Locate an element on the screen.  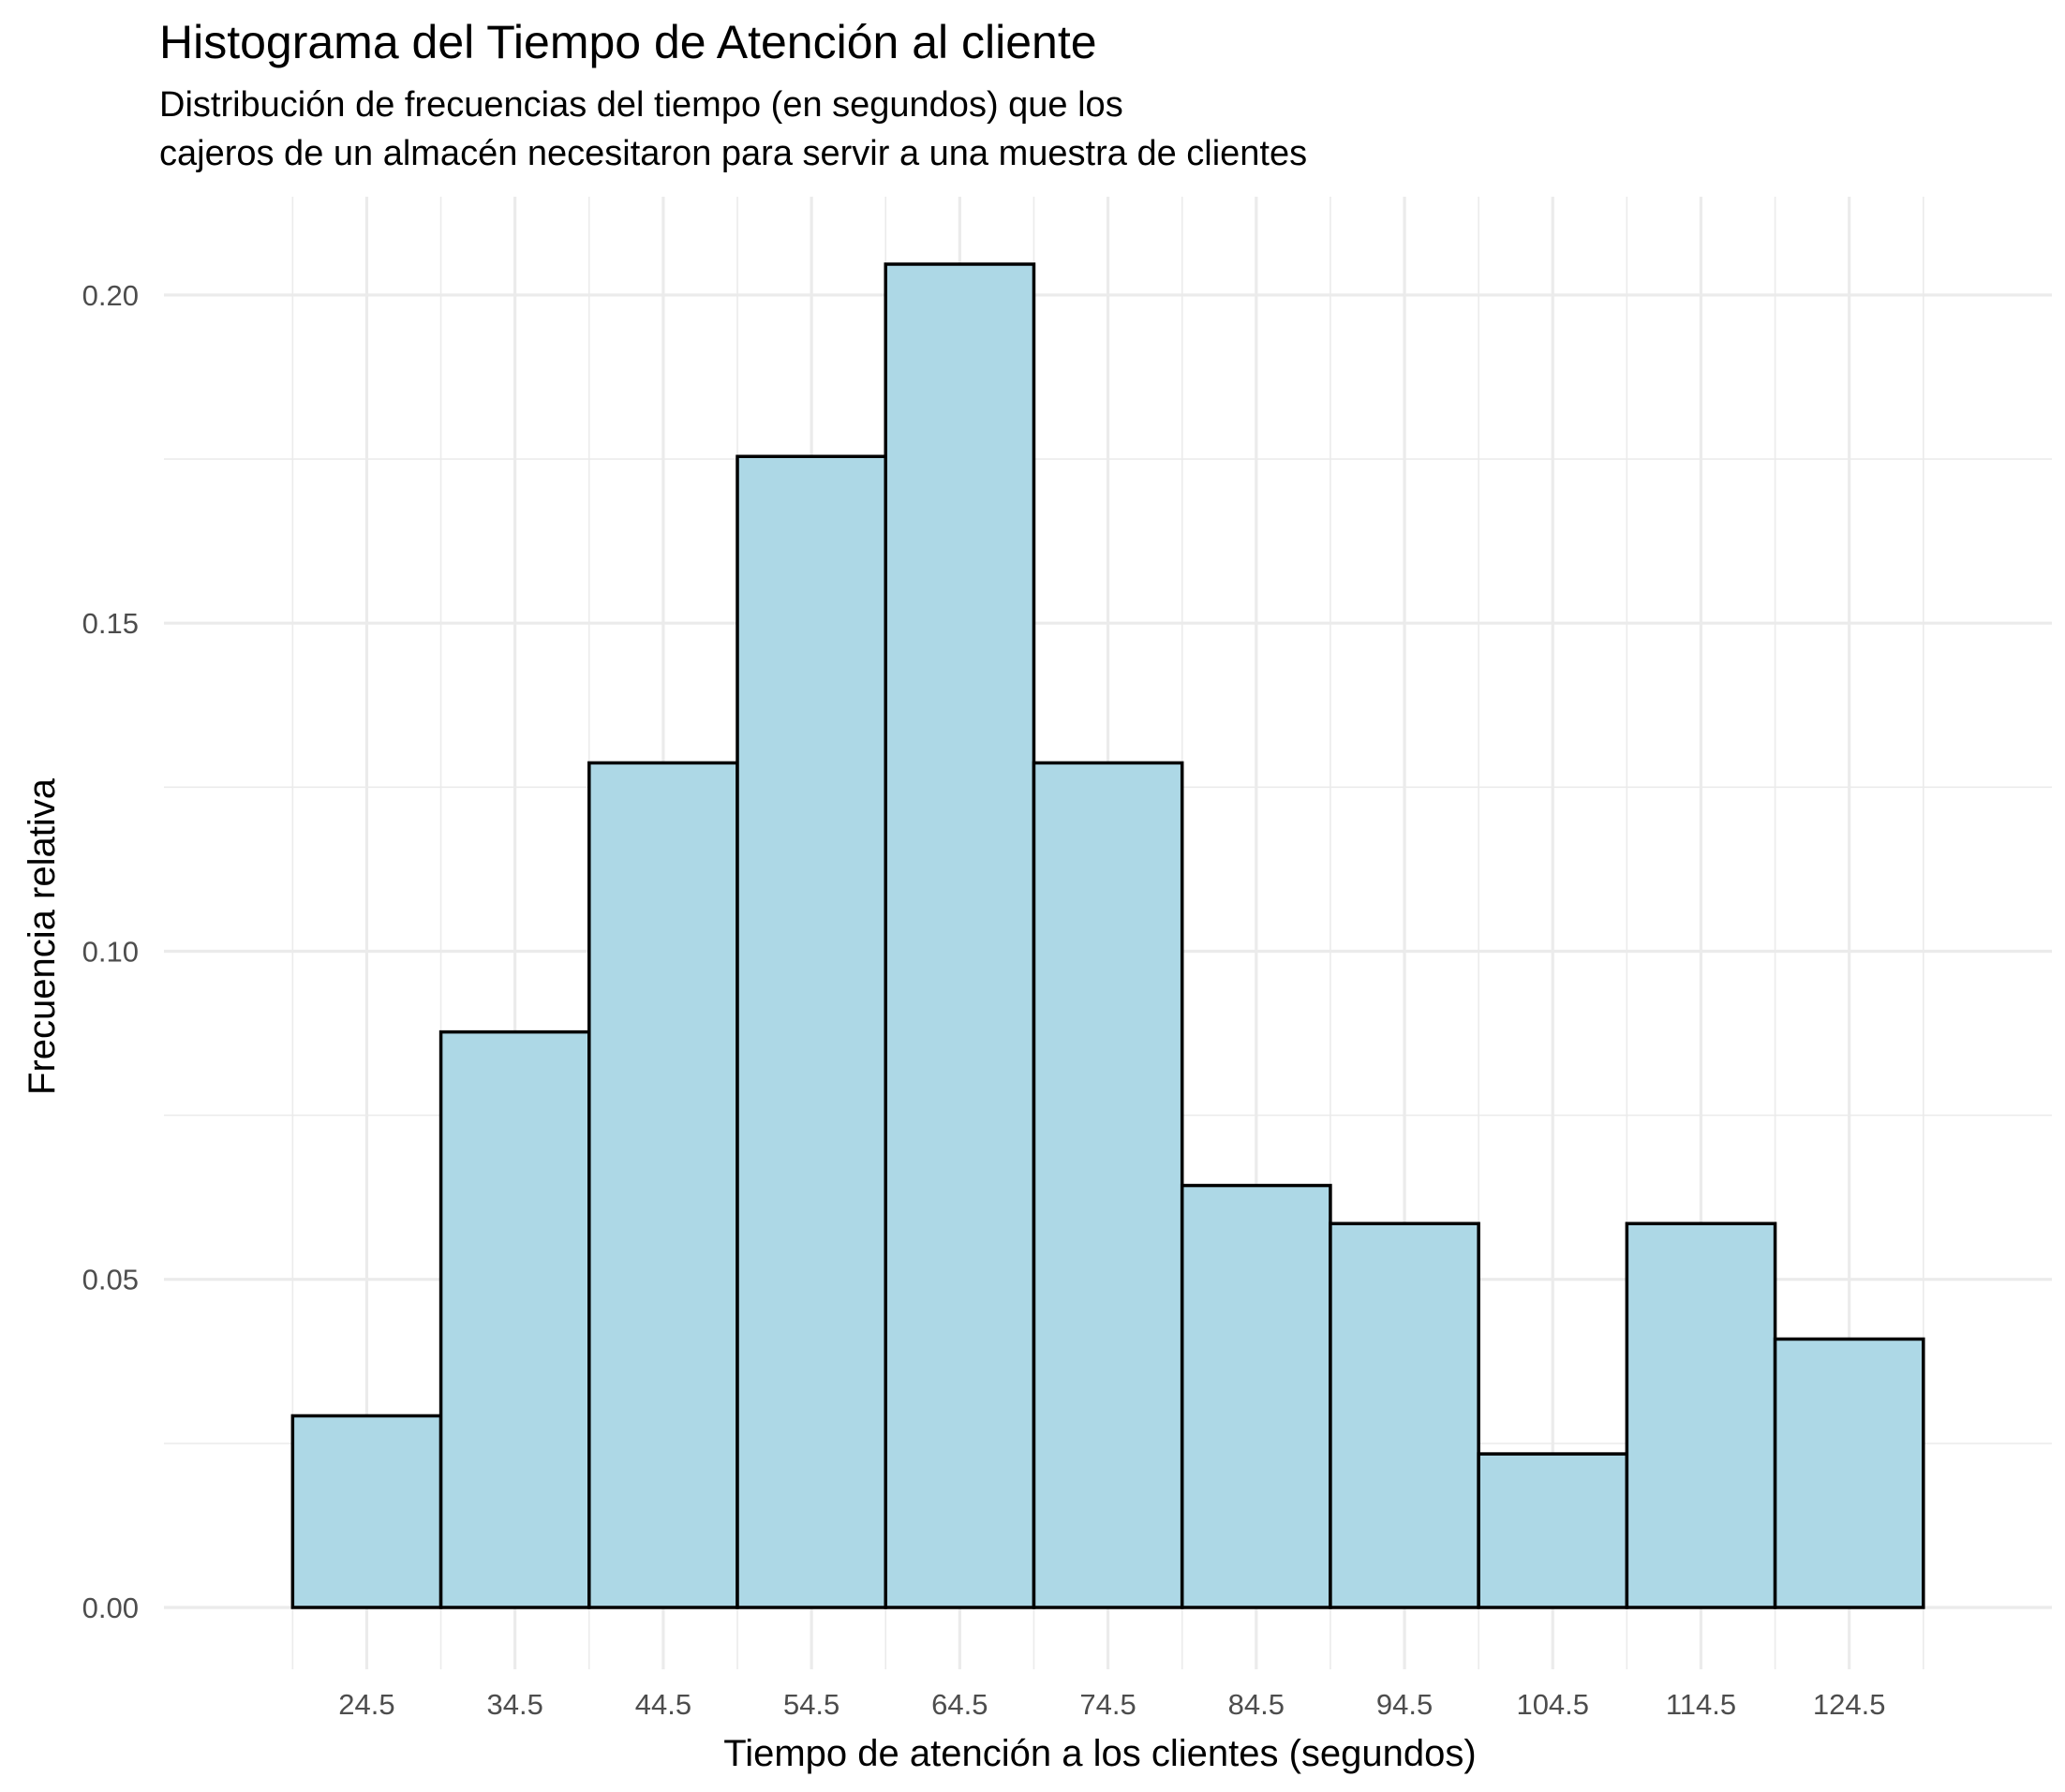
x-tick-label: 24.5 is located at coordinates (366, 1704).